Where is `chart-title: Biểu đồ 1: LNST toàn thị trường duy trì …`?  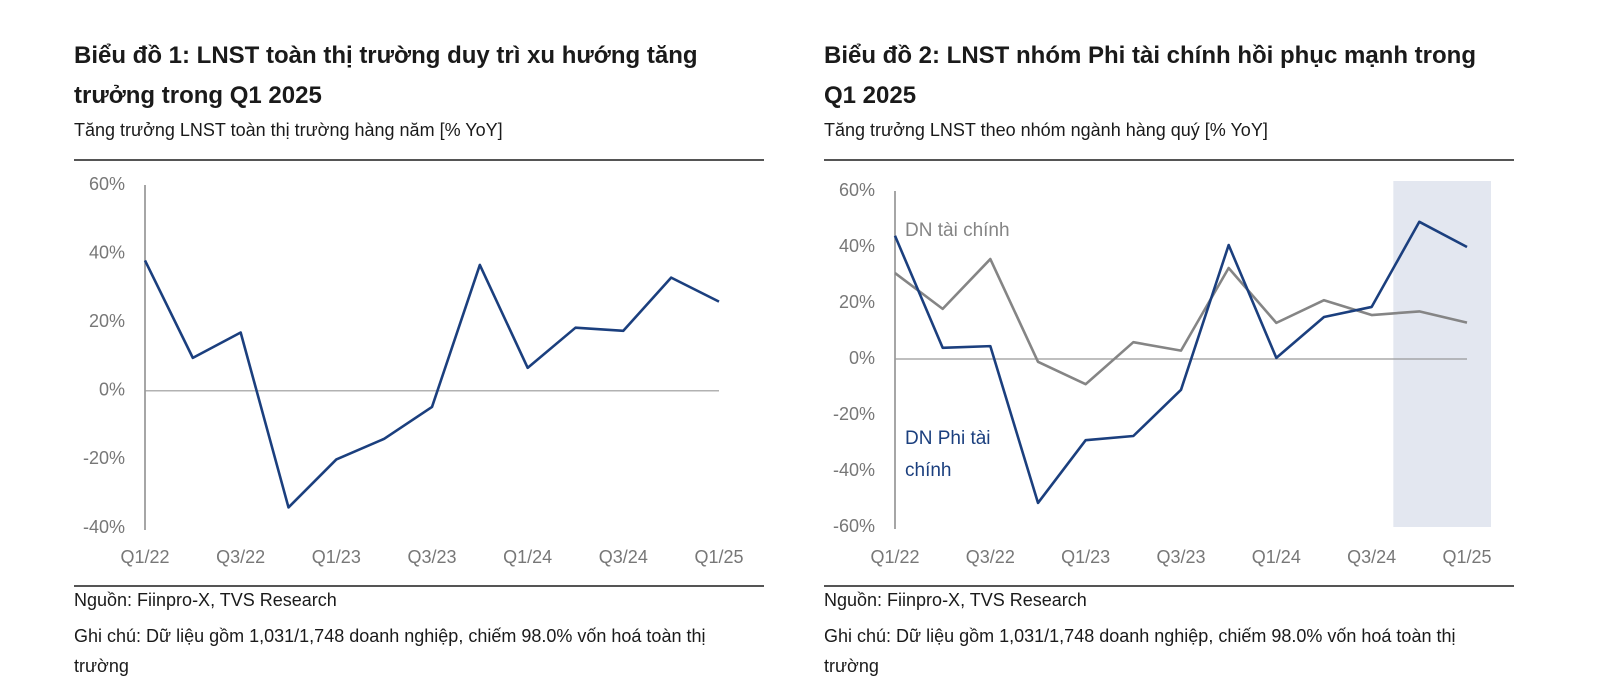 chart-title: Biểu đồ 1: LNST toàn thị trường duy trì … is located at coordinates (386, 75).